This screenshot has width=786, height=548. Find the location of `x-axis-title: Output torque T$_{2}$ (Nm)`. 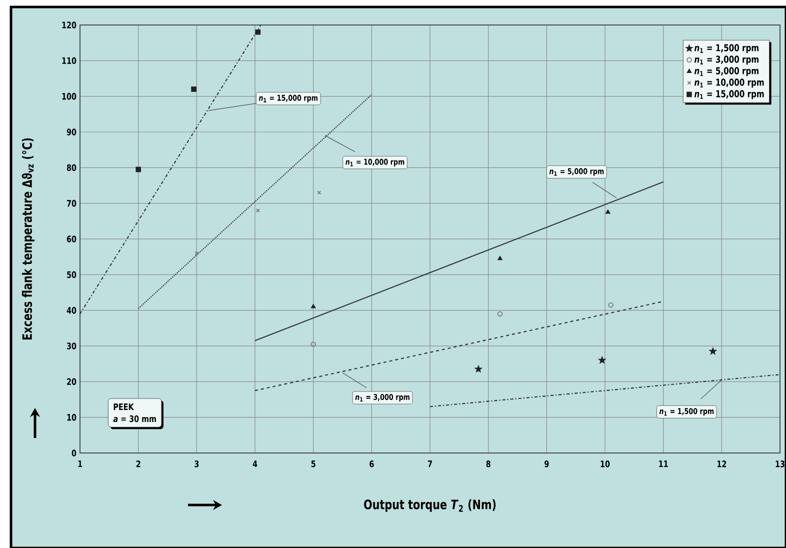

x-axis-title: Output torque T$_{2}$ (Nm) is located at coordinates (430, 505).